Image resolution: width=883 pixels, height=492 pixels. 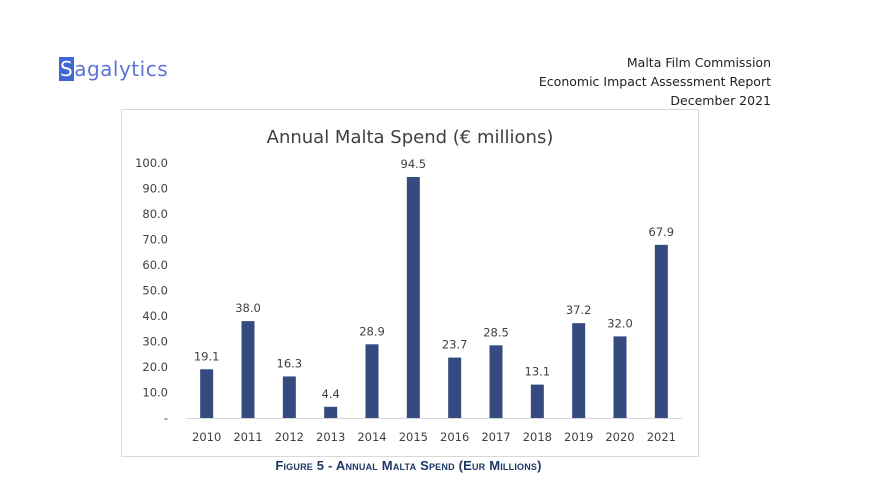 I want to click on y-tick-label: 50.0, so click(x=155, y=291).